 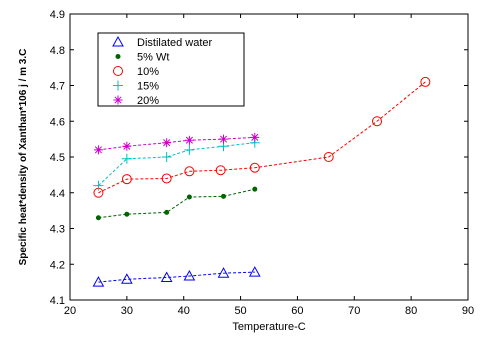 I want to click on x-axis-label: Temperature-C, so click(x=268, y=327).